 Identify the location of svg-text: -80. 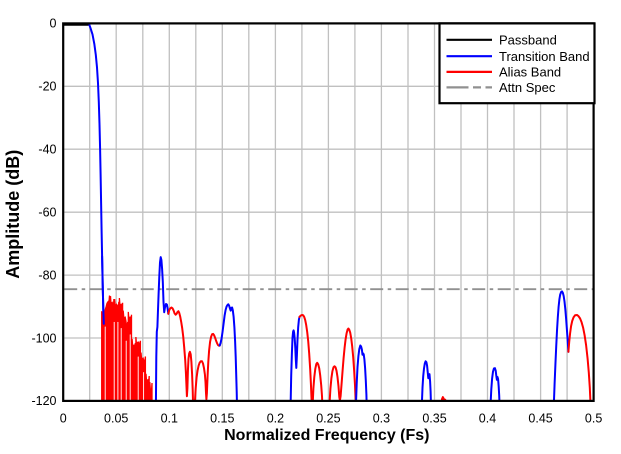
(47, 275).